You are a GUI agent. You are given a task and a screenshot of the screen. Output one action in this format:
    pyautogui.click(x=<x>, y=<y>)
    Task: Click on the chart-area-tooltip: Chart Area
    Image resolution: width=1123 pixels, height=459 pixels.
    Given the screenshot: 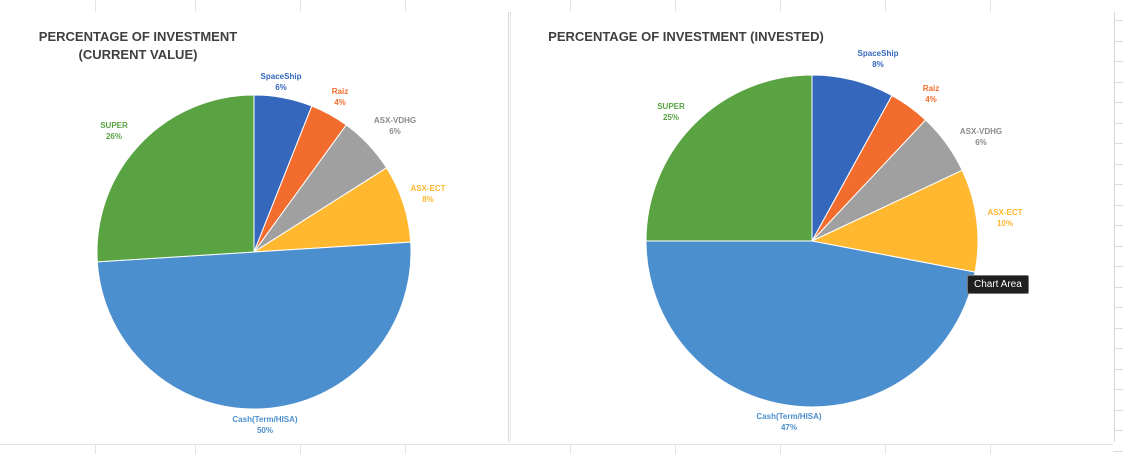 What is the action you would take?
    pyautogui.click(x=998, y=284)
    